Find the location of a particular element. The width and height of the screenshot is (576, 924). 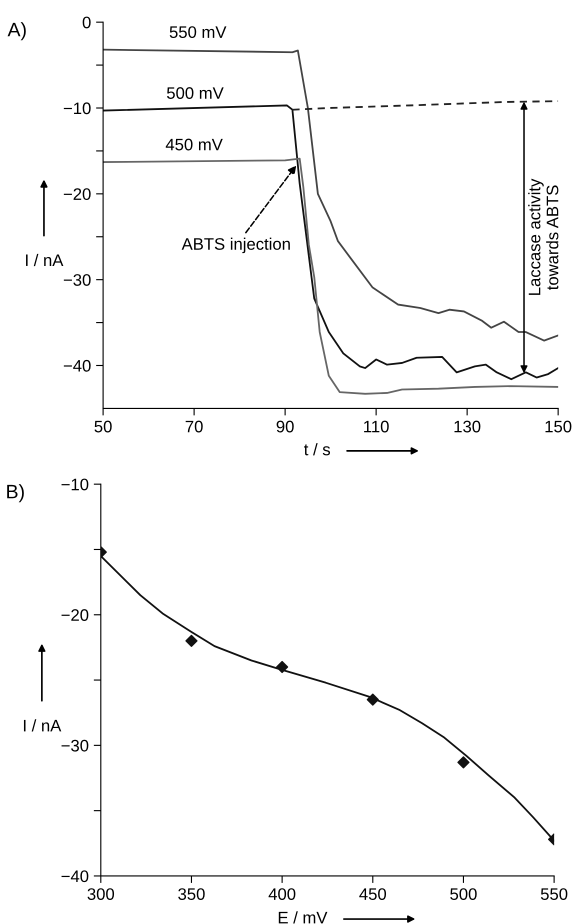

chart-title: B) is located at coordinates (15, 493).